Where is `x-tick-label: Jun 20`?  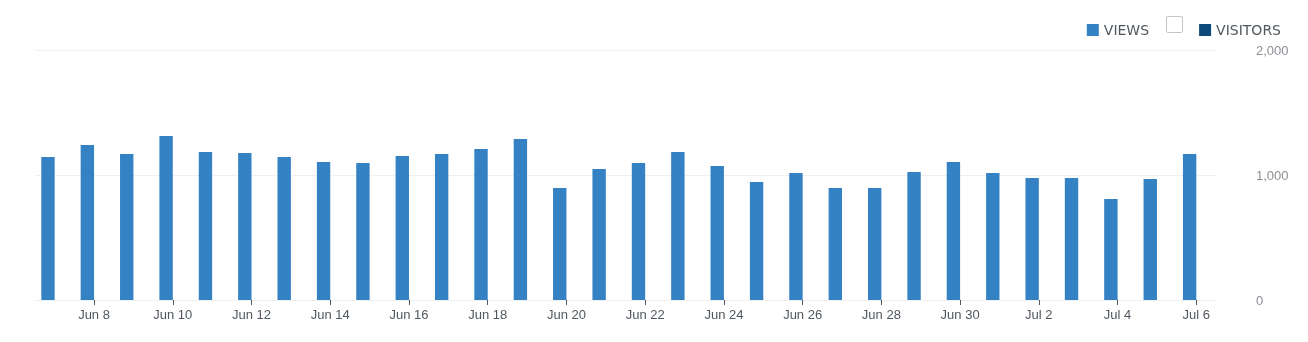
x-tick-label: Jun 20 is located at coordinates (566, 314).